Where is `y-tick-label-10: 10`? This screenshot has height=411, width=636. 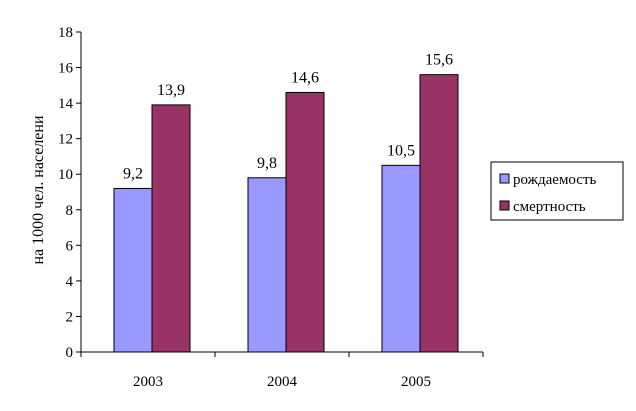
y-tick-label-10: 10 is located at coordinates (65, 175).